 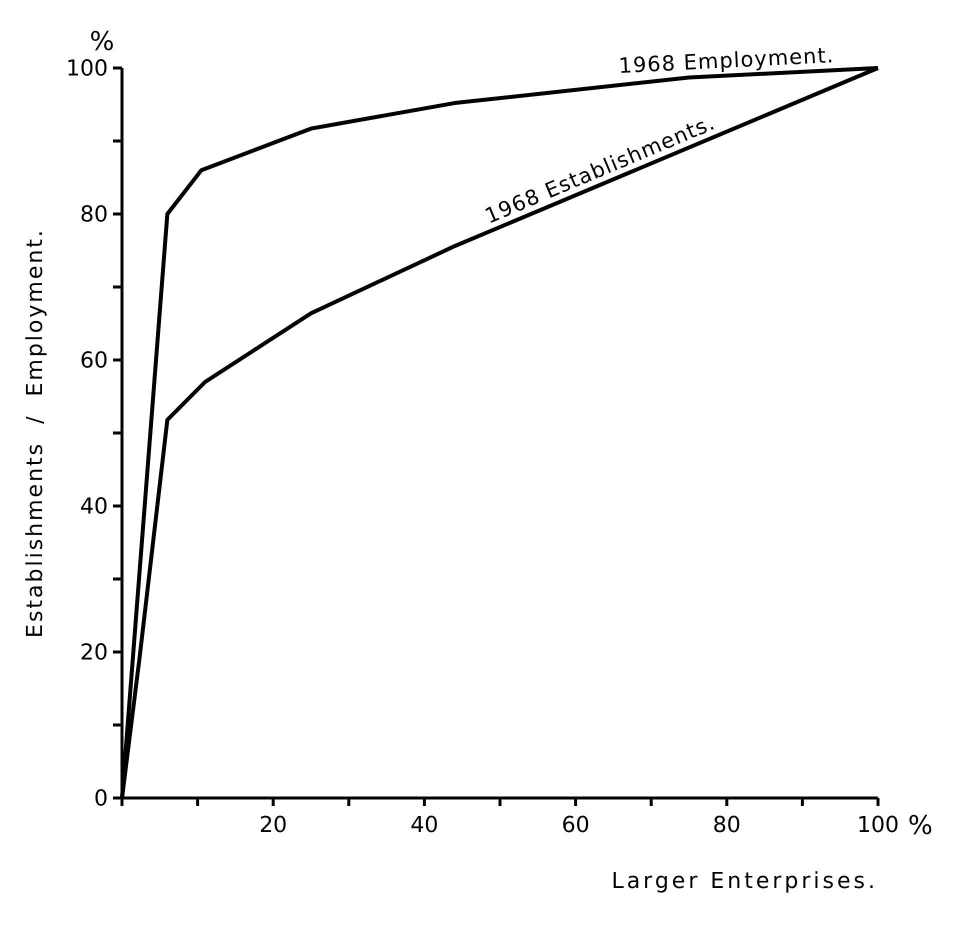 I want to click on y-tick-label: 0, so click(x=101, y=799).